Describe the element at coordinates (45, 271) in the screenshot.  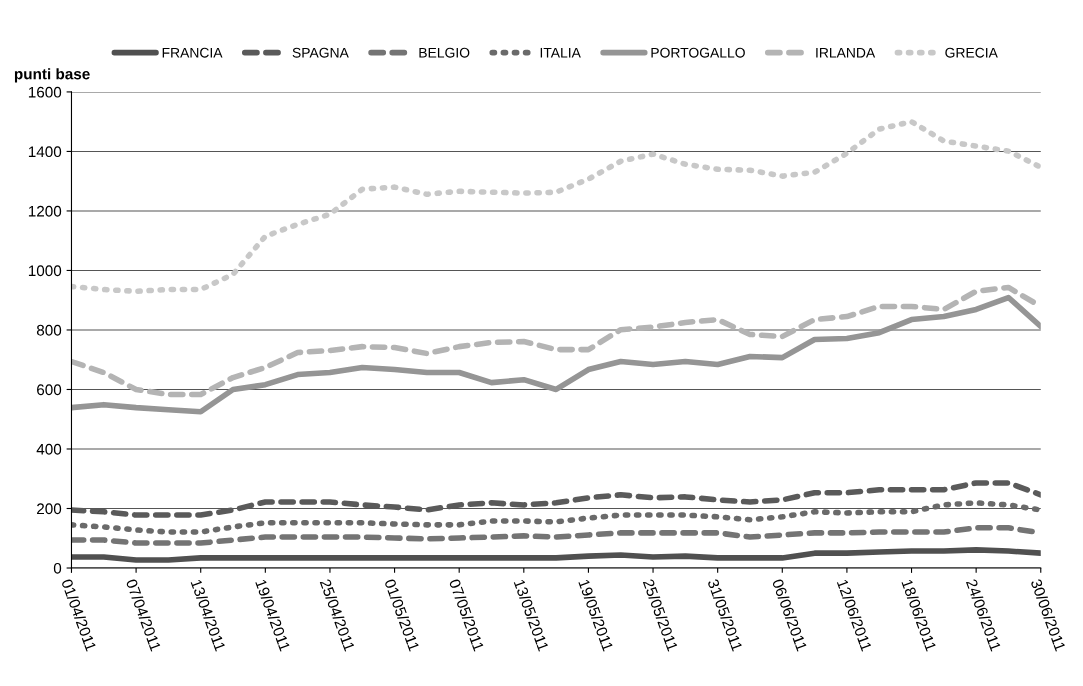
I see `y-tick-label: 1000` at that location.